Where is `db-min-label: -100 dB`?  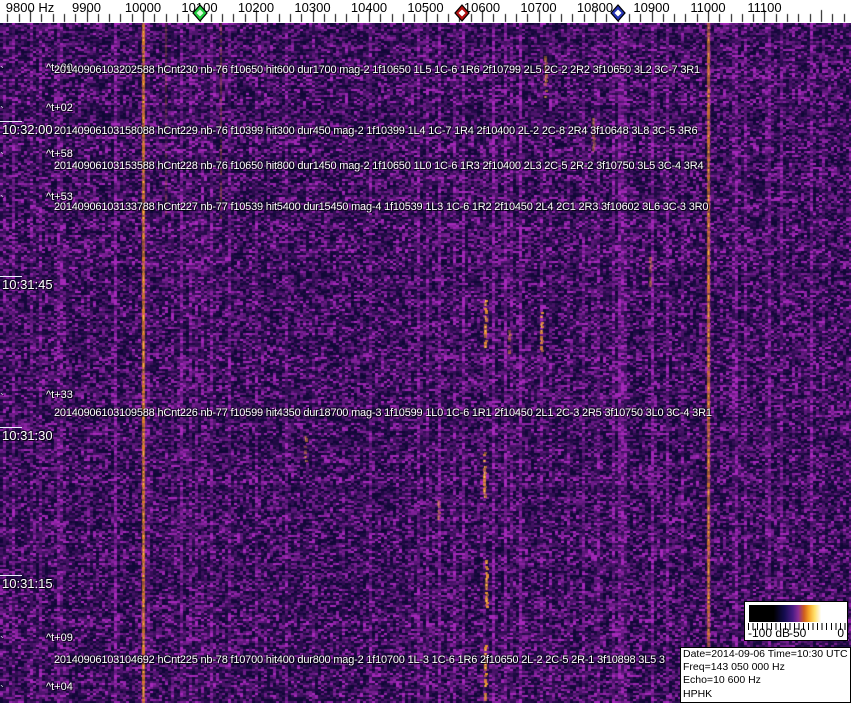
db-min-label: -100 dB is located at coordinates (769, 633).